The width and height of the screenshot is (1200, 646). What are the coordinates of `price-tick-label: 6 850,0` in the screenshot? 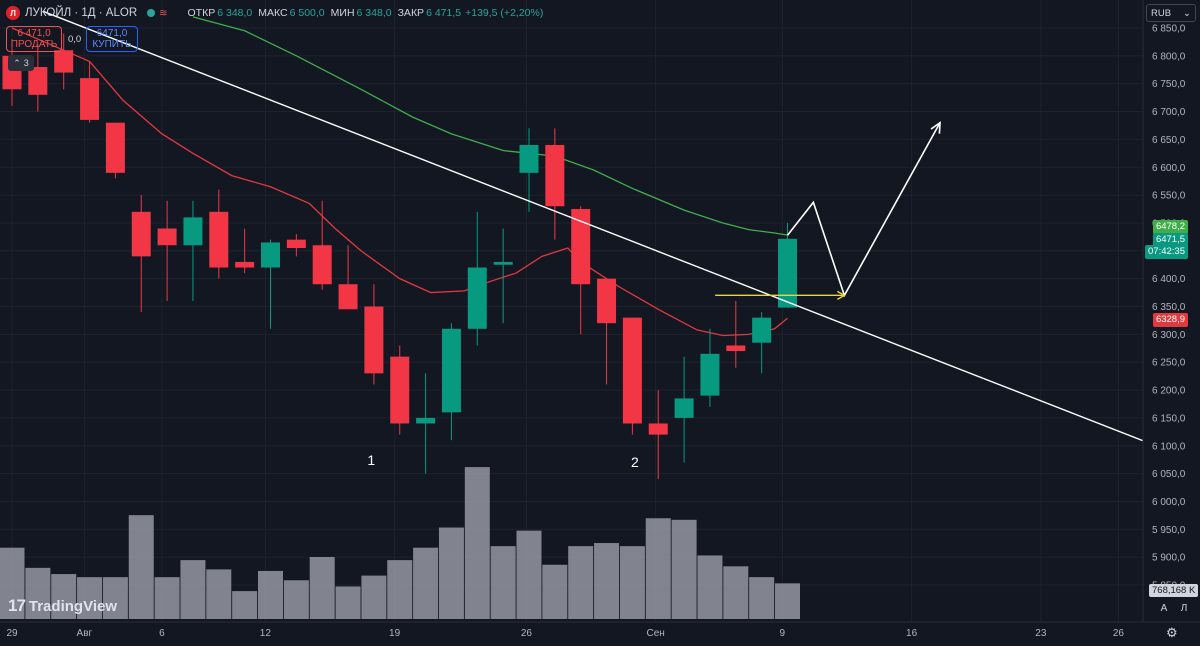 It's located at (1169, 29).